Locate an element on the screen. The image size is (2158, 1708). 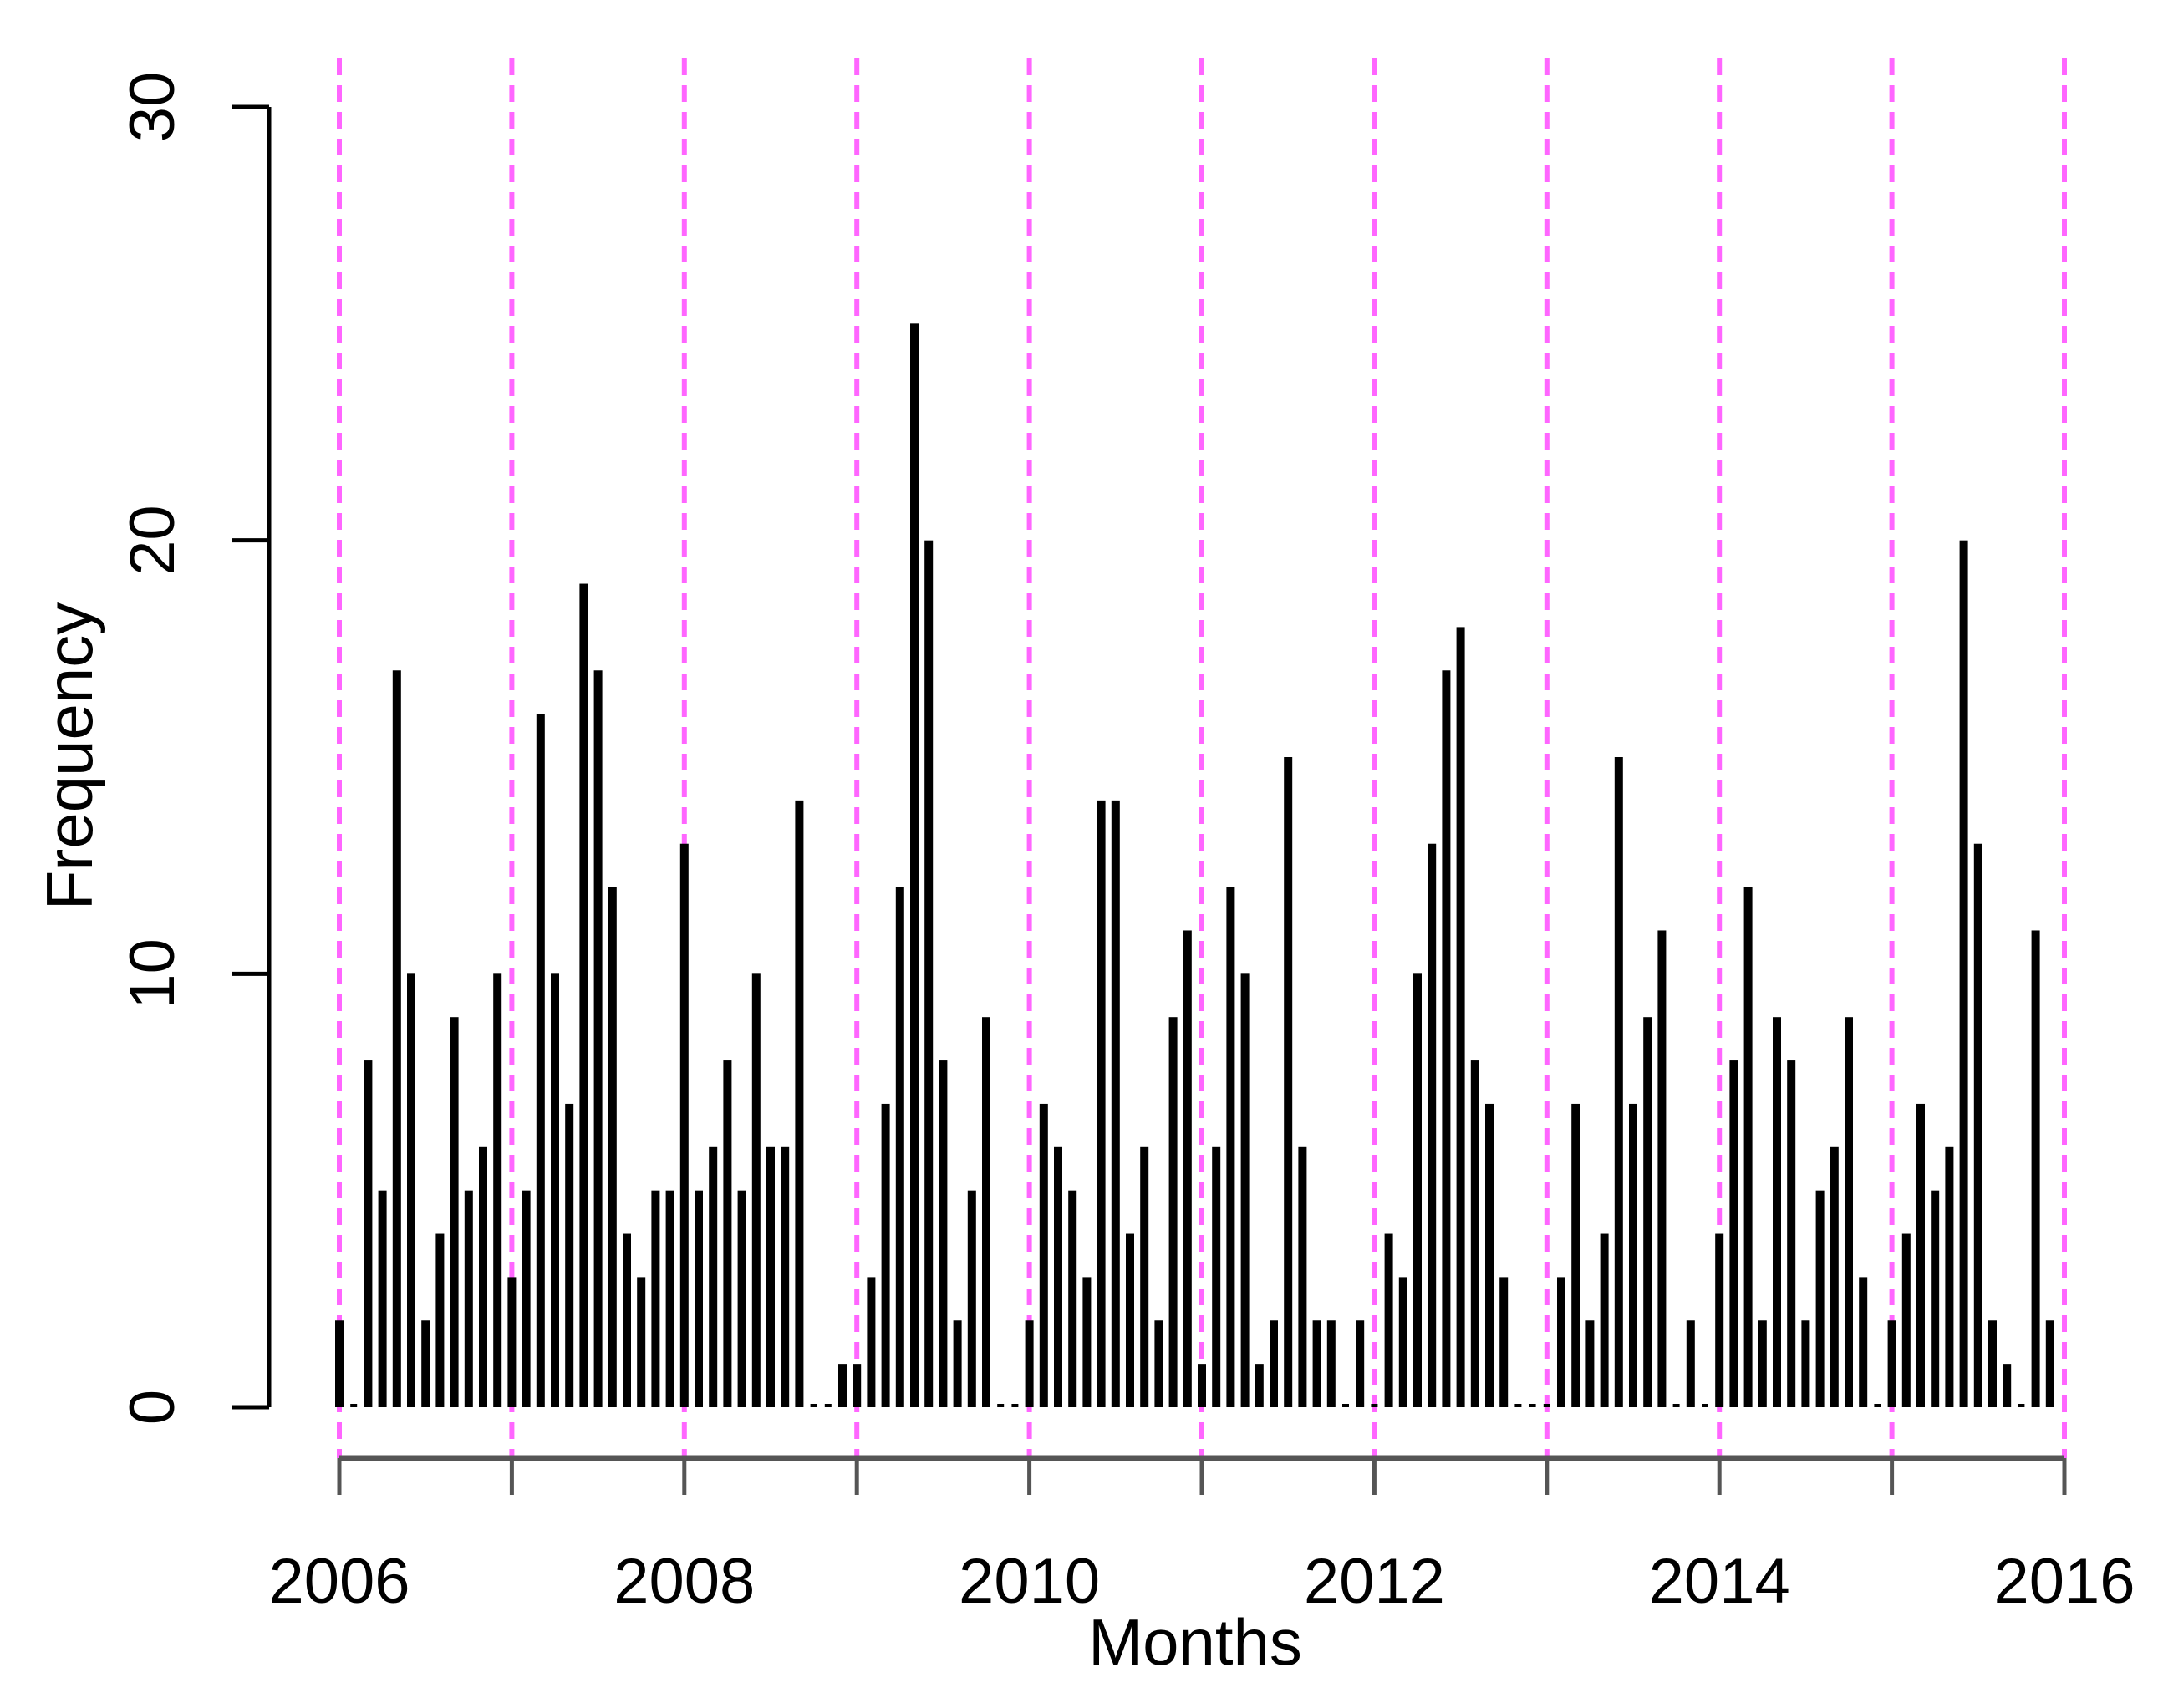
y-tick-label: 10 is located at coordinates (152, 973).